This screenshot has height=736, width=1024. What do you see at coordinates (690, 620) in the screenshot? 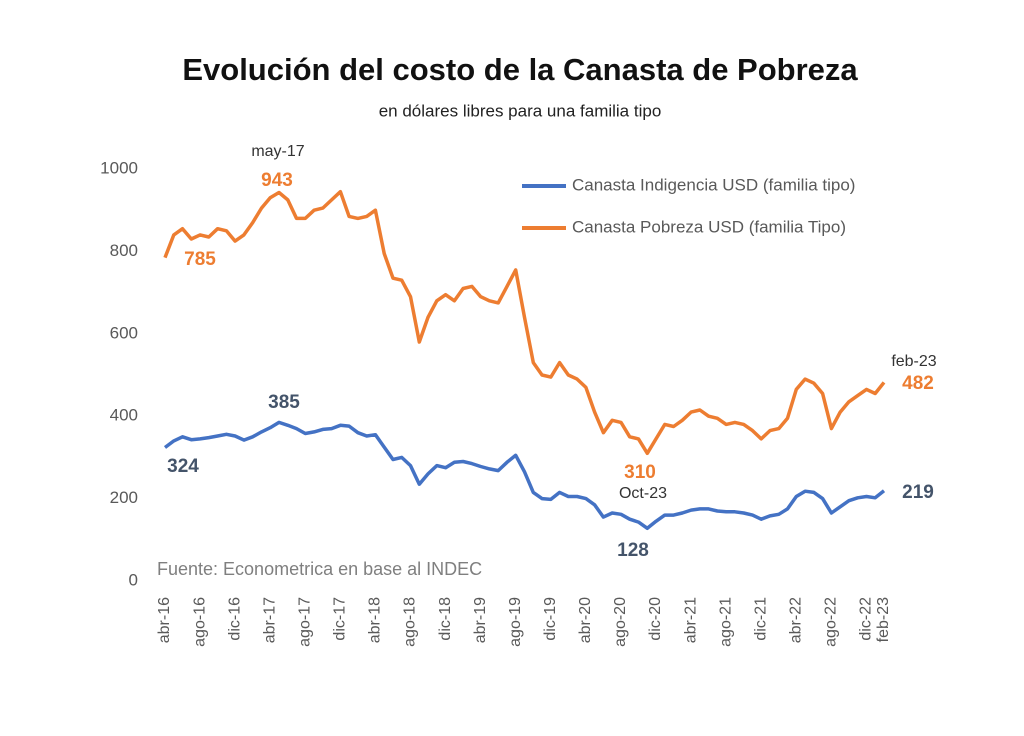
I see `x-tick-label: abr-21` at bounding box center [690, 620].